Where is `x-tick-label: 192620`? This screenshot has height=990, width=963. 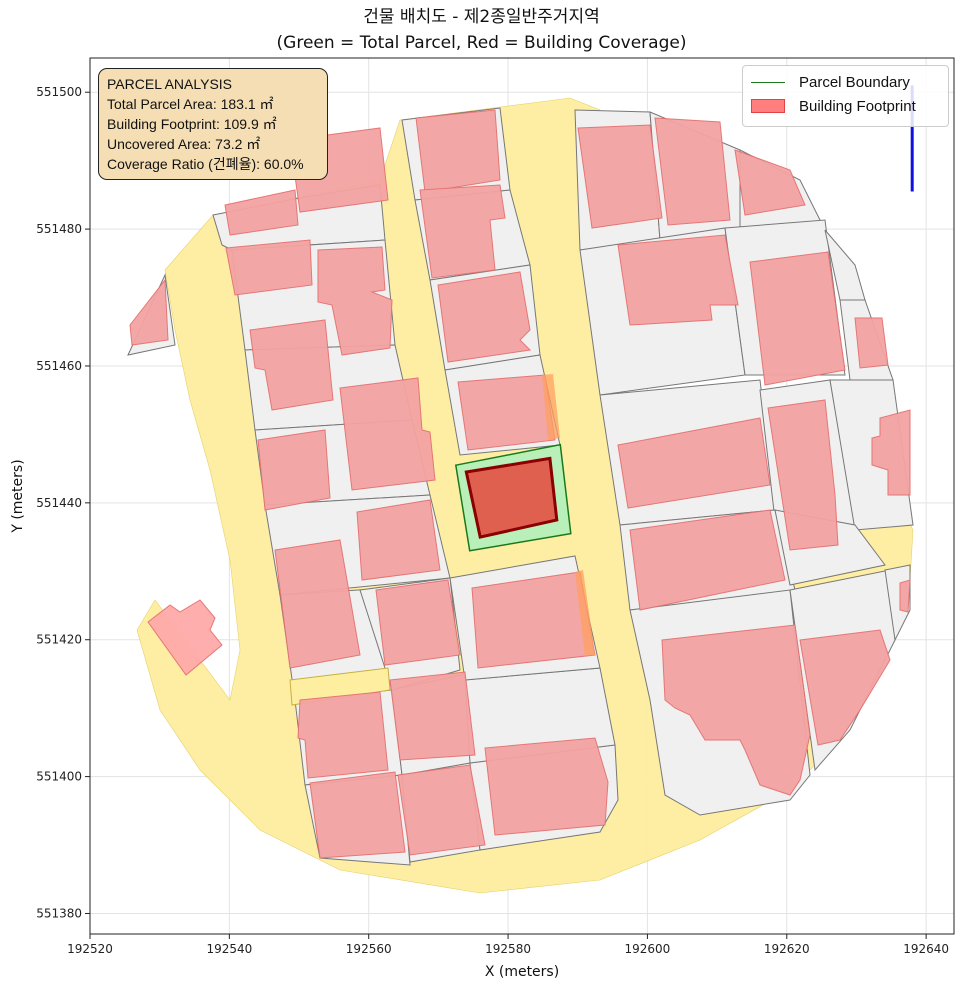
x-tick-label: 192620 is located at coordinates (787, 949).